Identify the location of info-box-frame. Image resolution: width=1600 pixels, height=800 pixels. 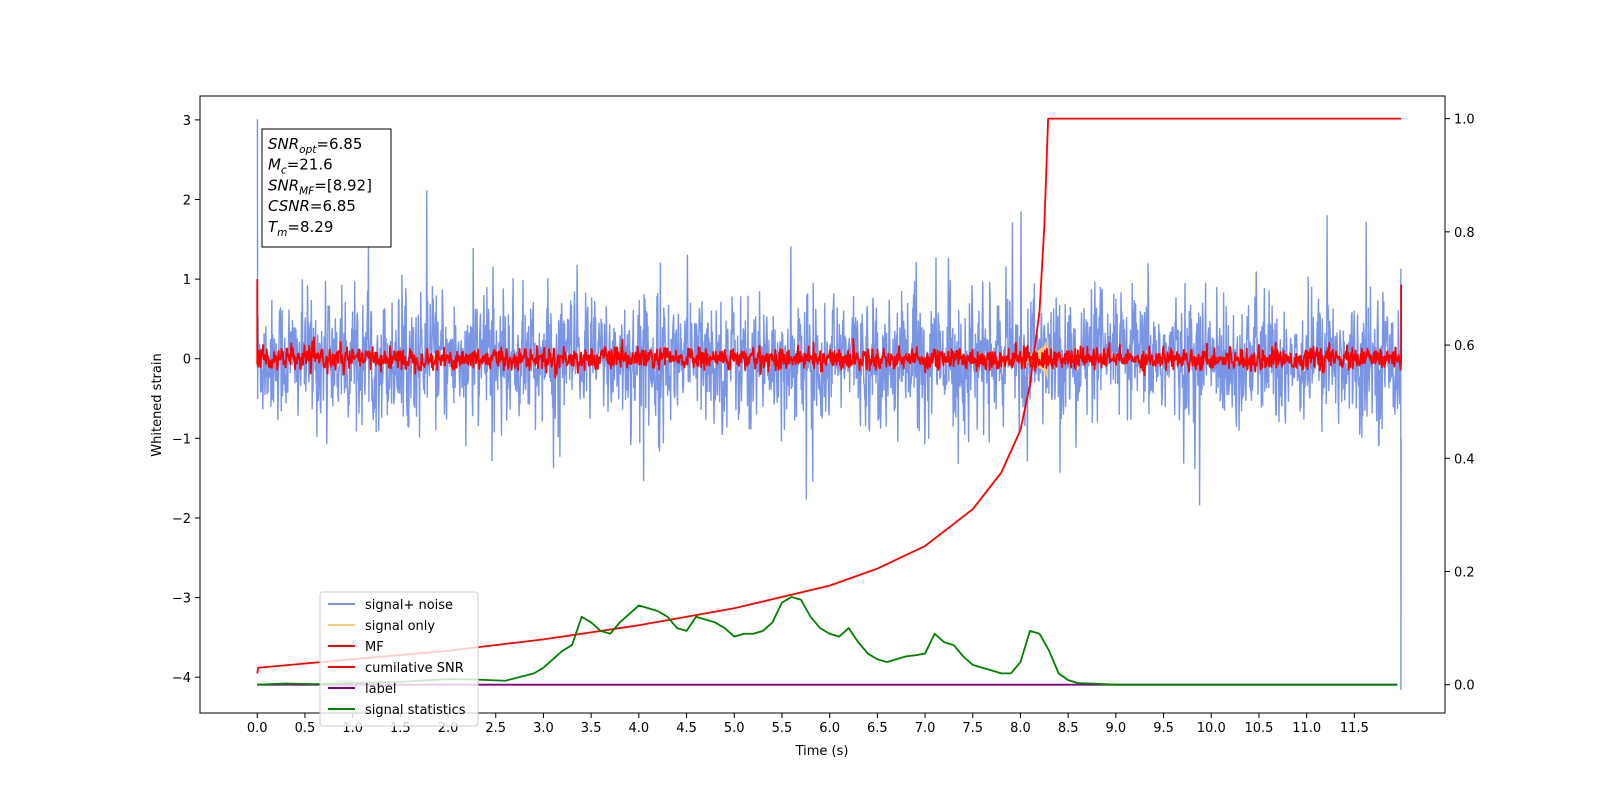
(326, 188).